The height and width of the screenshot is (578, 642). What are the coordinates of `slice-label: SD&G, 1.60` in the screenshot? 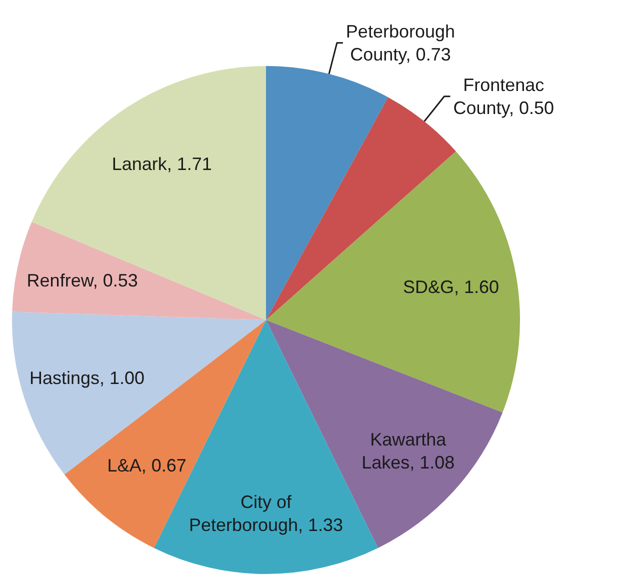 It's located at (451, 287).